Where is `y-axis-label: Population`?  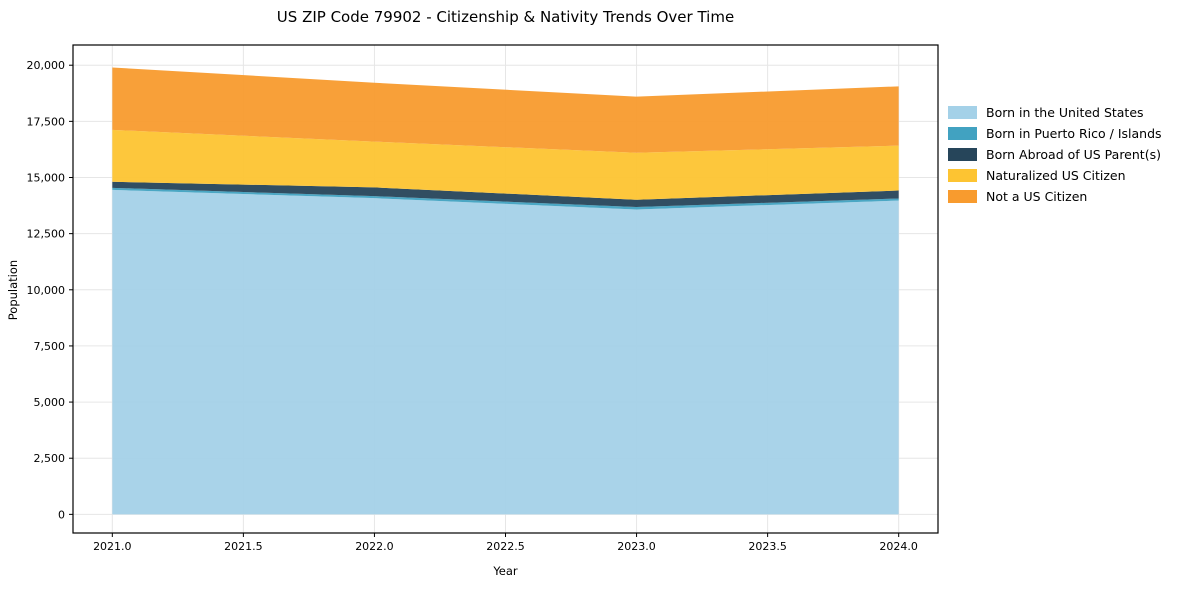 y-axis-label: Population is located at coordinates (13, 290).